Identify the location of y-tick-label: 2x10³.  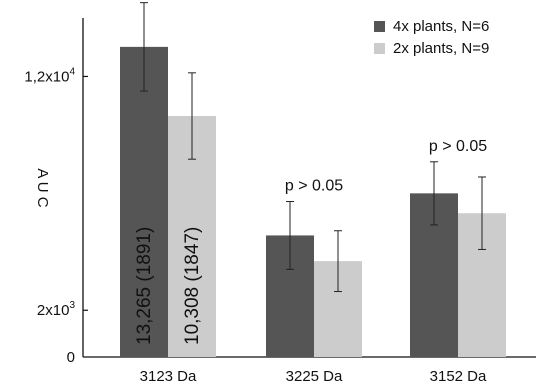
(56, 309).